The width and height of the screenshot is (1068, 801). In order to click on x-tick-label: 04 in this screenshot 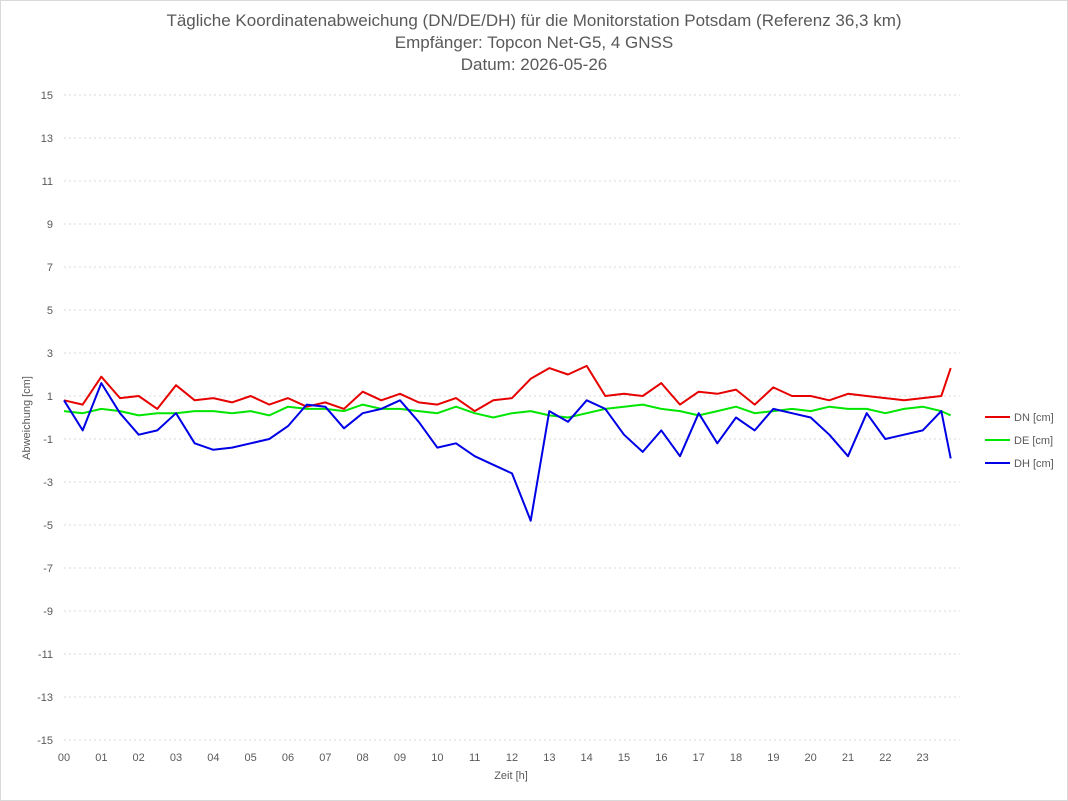, I will do `click(213, 758)`.